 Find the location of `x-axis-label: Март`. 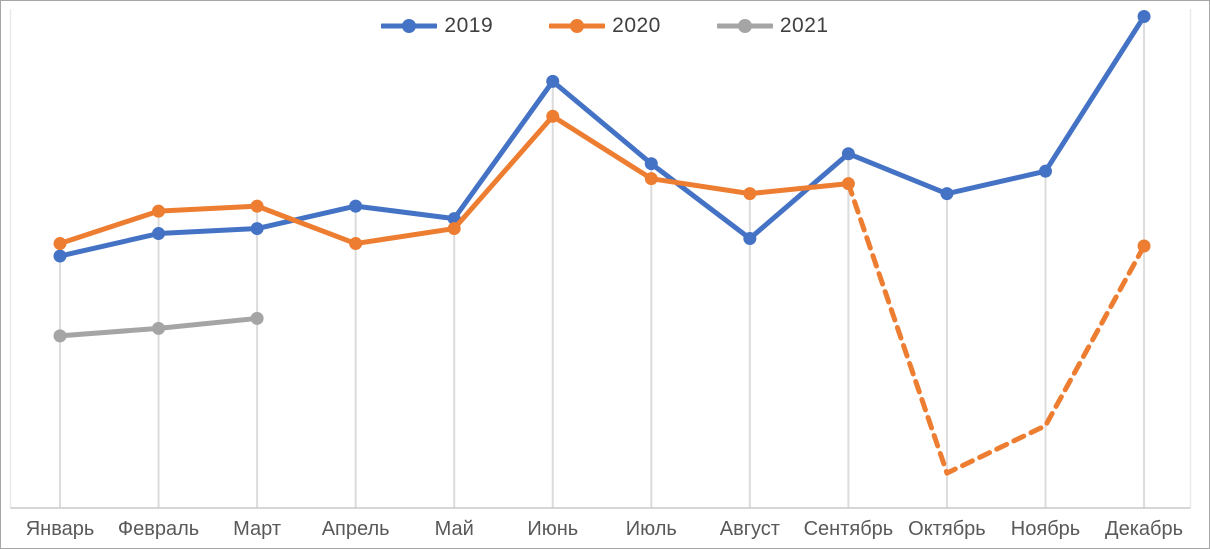

x-axis-label: Март is located at coordinates (257, 529).